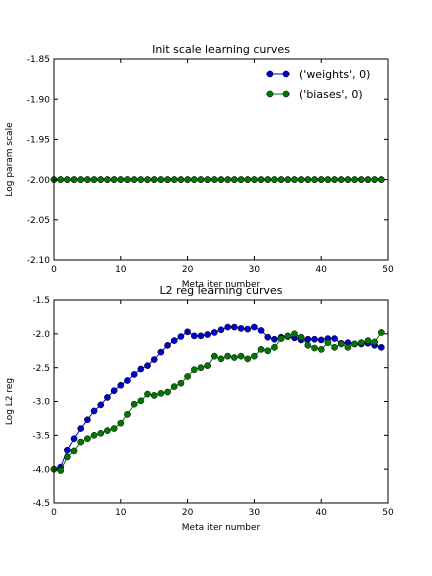 This screenshot has width=432, height=576. I want to click on chart-title: L2 reg learning curves, so click(220, 290).